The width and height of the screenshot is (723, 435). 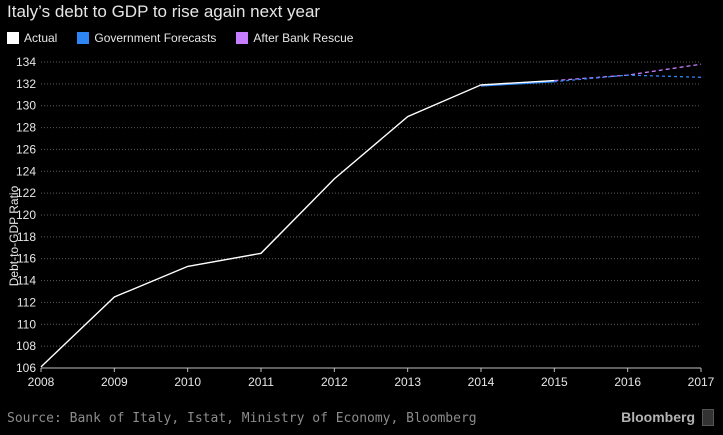 I want to click on series-line-government-forecasts-dashed, so click(x=628, y=78).